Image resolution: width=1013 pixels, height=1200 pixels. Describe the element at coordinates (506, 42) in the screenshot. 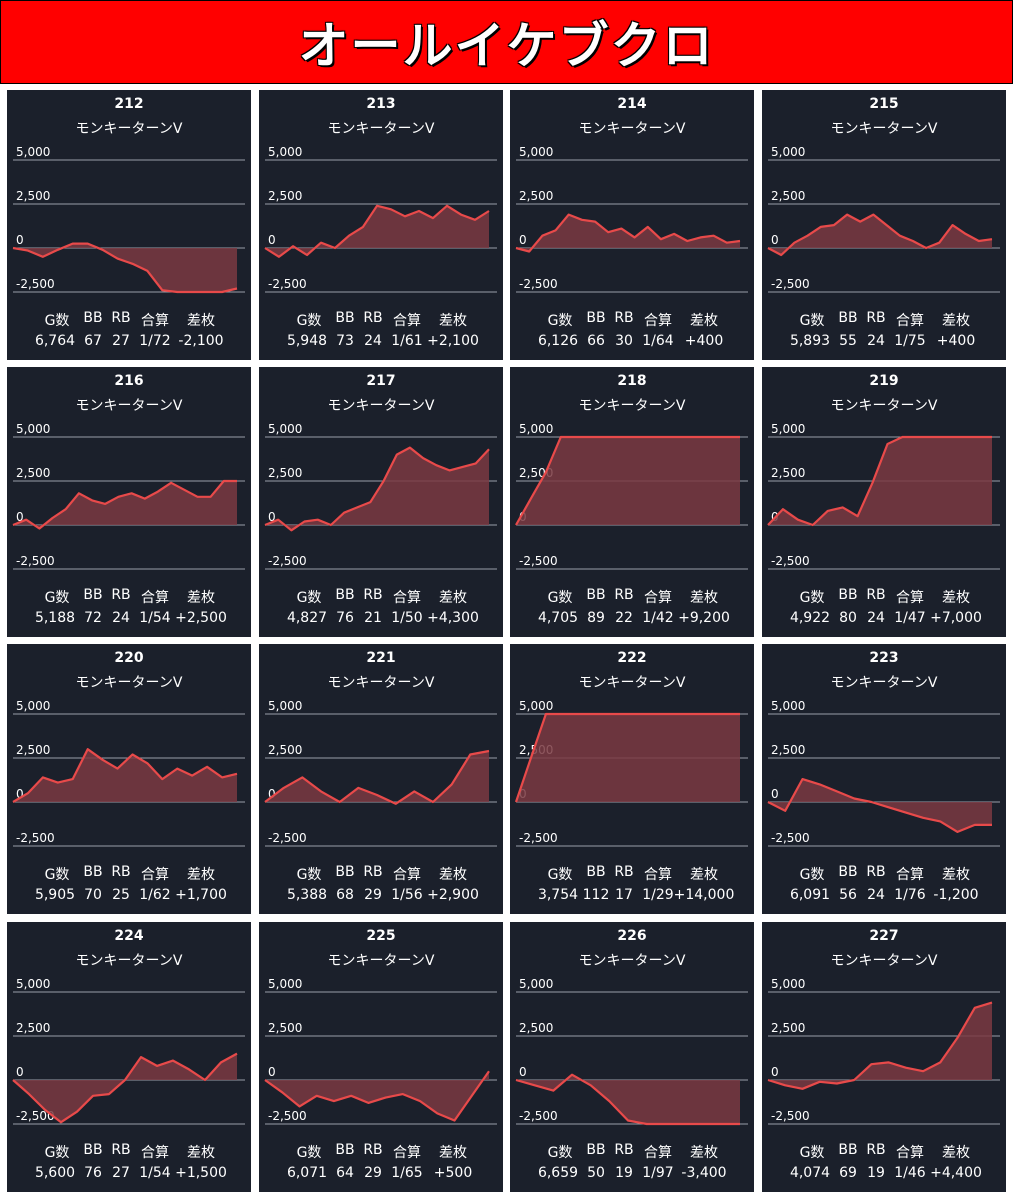

I see `title-banner: オールイケブクロ` at that location.